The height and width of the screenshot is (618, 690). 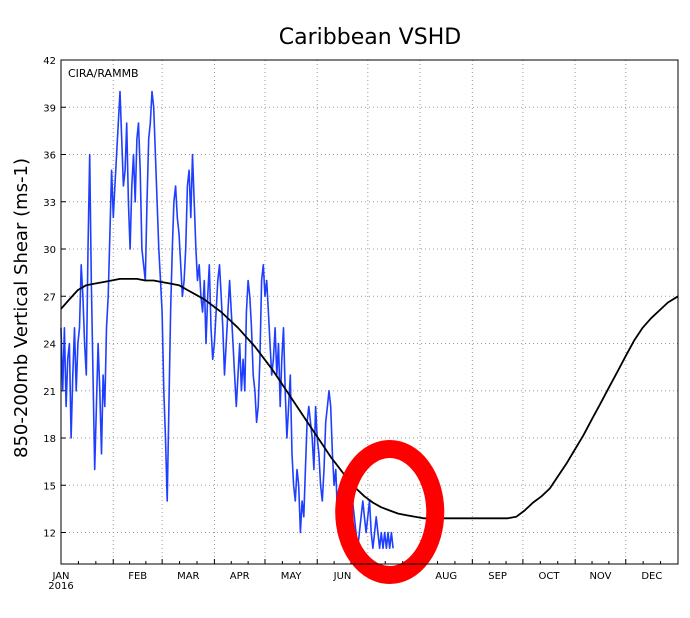 I want to click on highlight-layer, so click(x=390, y=512).